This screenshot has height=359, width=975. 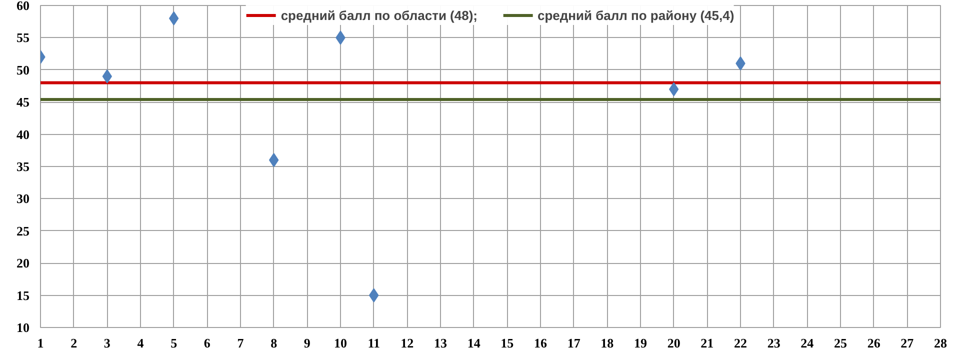 What do you see at coordinates (23, 38) in the screenshot?
I see `y-tick-label: 55` at bounding box center [23, 38].